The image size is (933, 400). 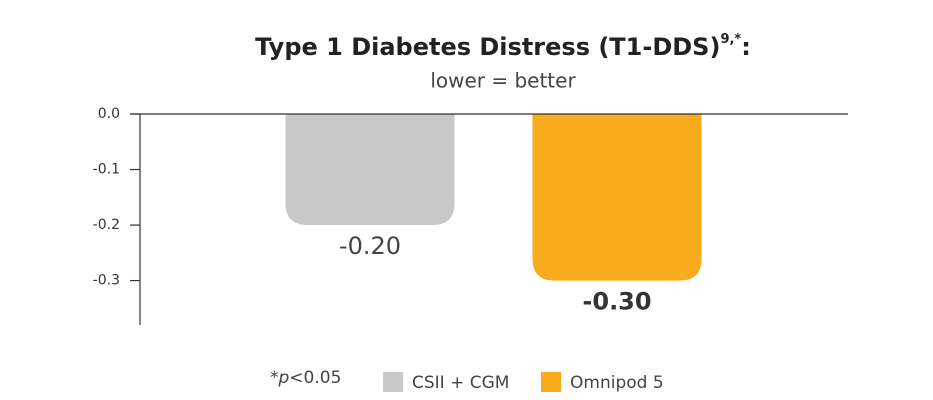 I want to click on y-tick-label: -0.1, so click(x=106, y=170).